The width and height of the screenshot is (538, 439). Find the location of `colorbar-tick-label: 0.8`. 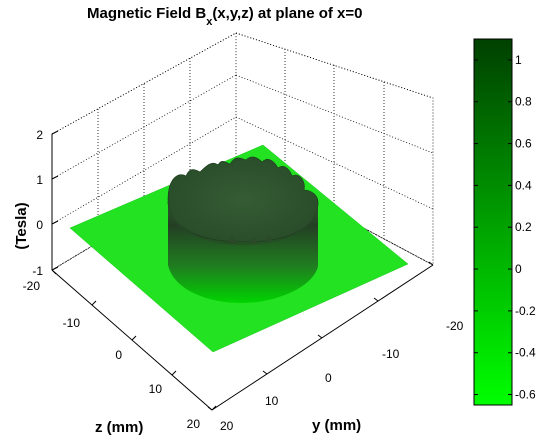

colorbar-tick-label: 0.8 is located at coordinates (523, 102).